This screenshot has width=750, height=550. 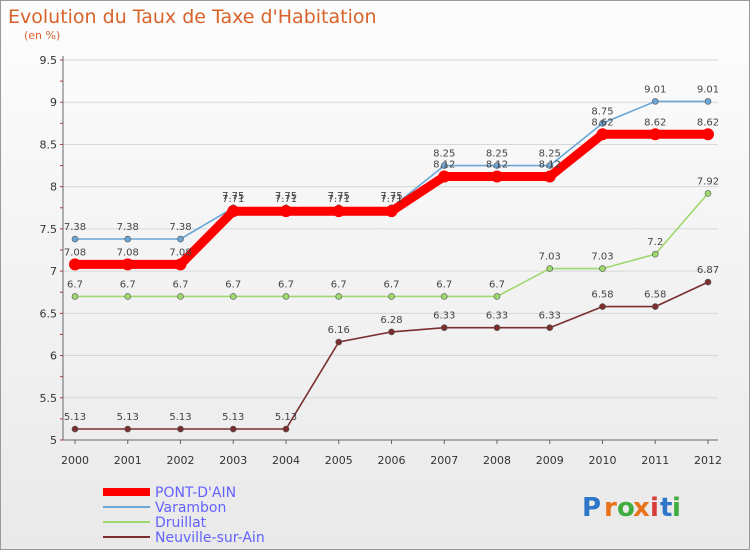 What do you see at coordinates (75, 460) in the screenshot?
I see `x-tick-label: 2000` at bounding box center [75, 460].